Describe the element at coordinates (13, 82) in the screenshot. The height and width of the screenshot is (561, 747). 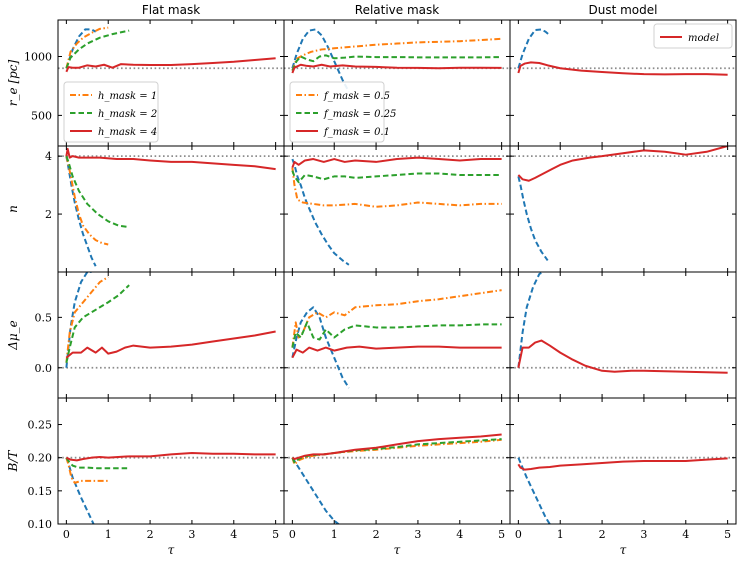
I see `y-axis-label: r_e [pc]` at that location.